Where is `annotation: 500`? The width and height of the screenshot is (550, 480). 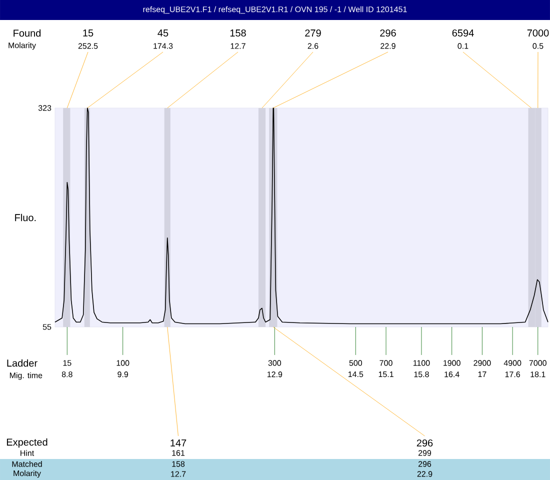
annotation: 500 is located at coordinates (355, 363).